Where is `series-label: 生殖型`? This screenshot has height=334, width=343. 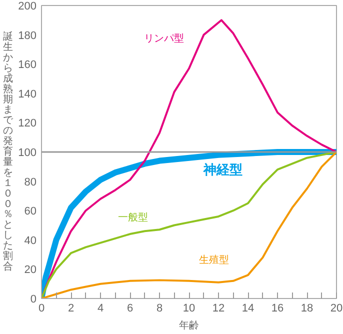
series-label: 生殖型 is located at coordinates (214, 260).